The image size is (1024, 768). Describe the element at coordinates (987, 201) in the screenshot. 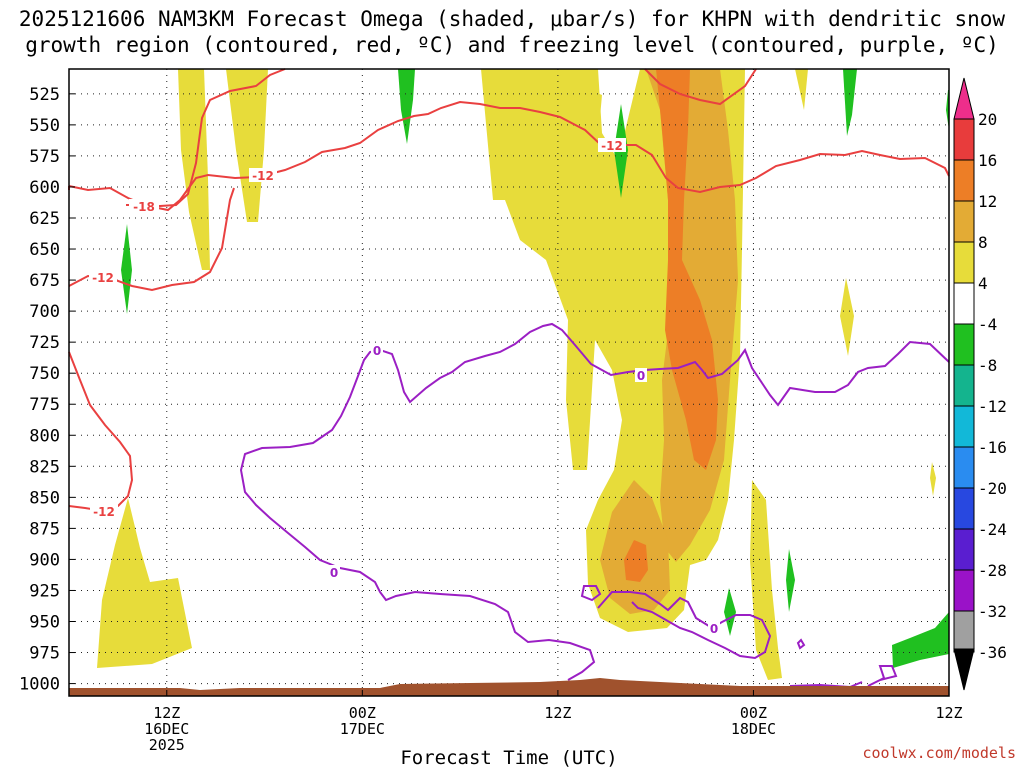

I see `colorbar-label: 12` at that location.